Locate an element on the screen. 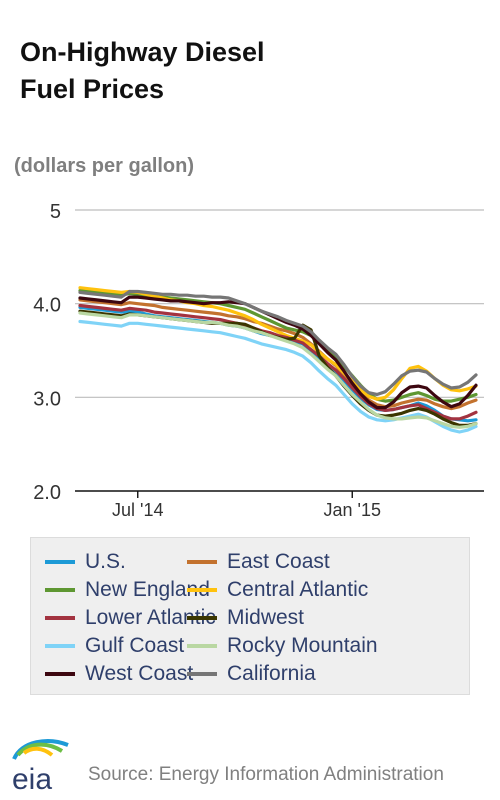  legend-item: U.S. is located at coordinates (85, 562).